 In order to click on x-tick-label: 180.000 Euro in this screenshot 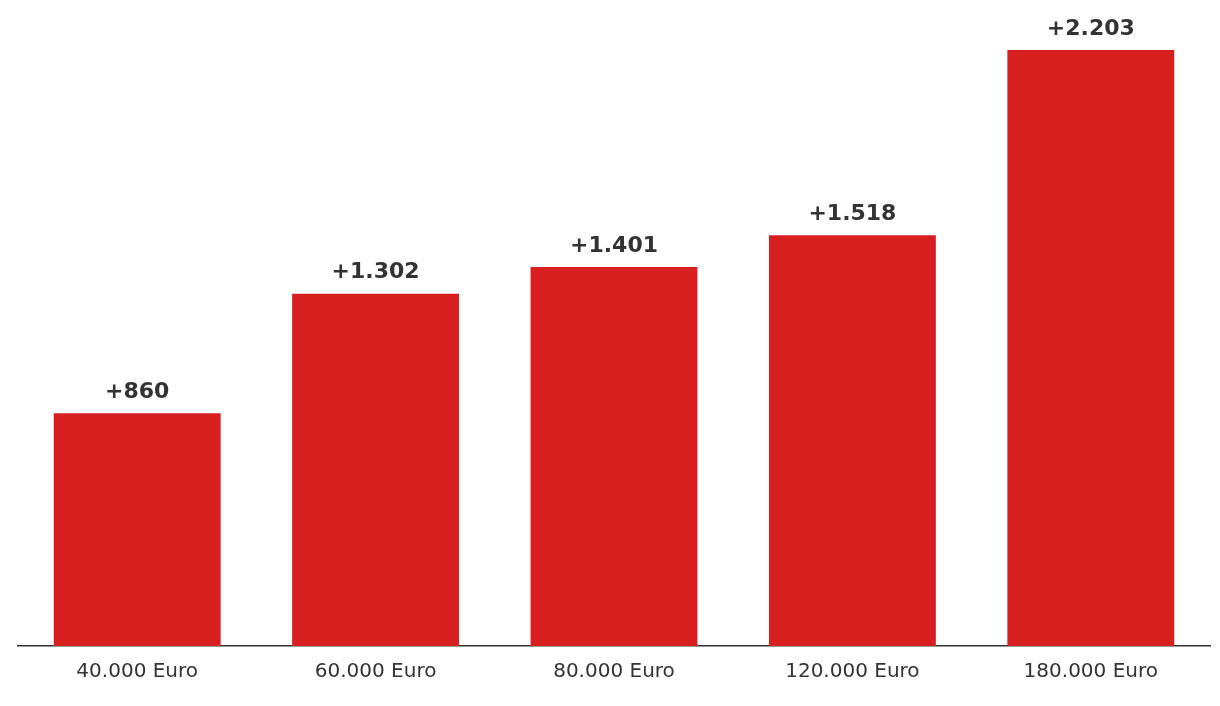, I will do `click(1090, 670)`.